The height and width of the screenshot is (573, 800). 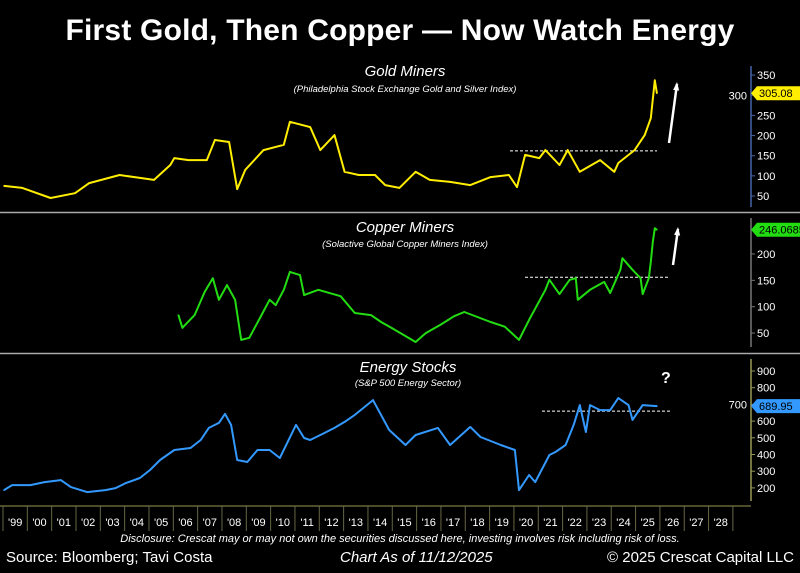 I want to click on gold-last-value-tag, so click(x=775, y=93).